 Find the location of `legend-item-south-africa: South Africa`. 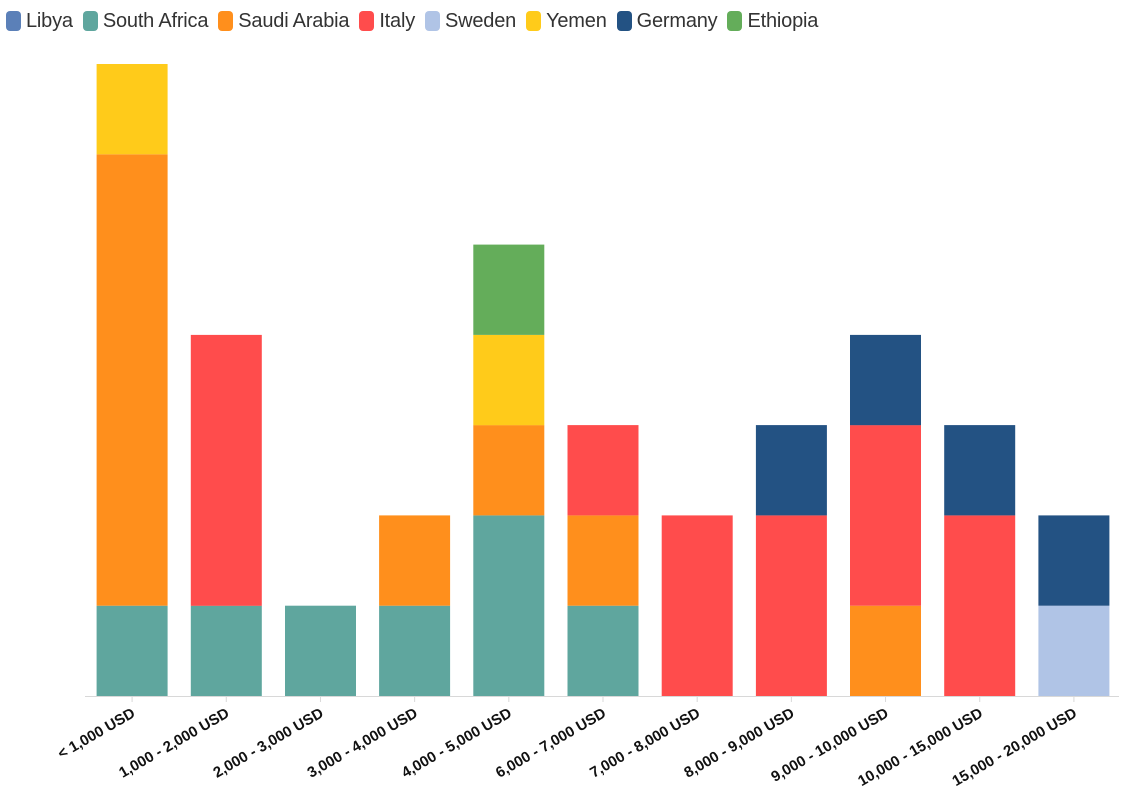

legend-item-south-africa: South Africa is located at coordinates (145, 21).